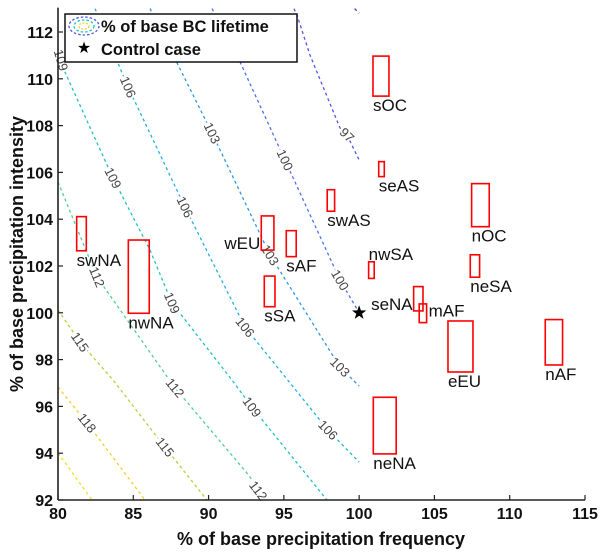  What do you see at coordinates (84, 26) in the screenshot?
I see `dashed-contour-ellipses-icon` at bounding box center [84, 26].